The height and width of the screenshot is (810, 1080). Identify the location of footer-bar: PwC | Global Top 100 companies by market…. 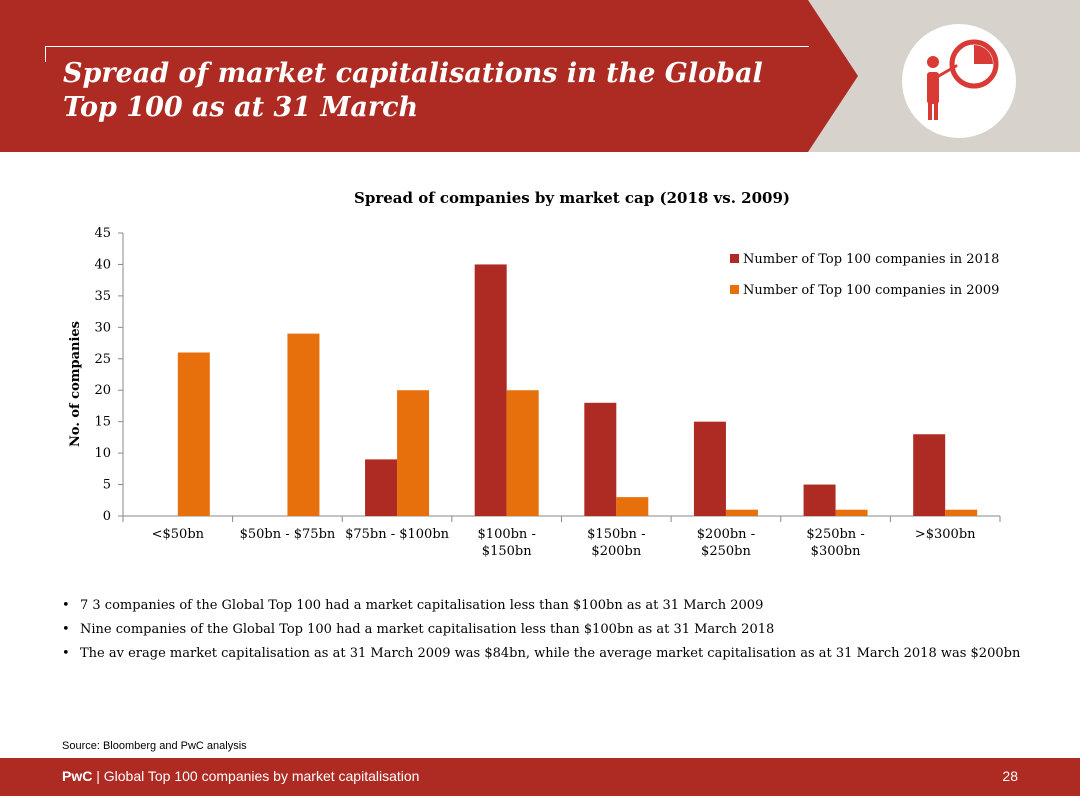
(540, 777).